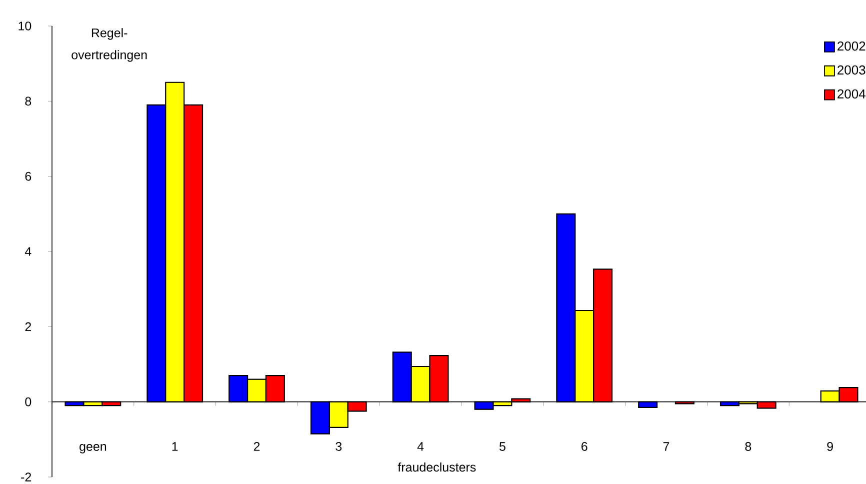 This screenshot has width=866, height=484. I want to click on y-tick-label: 0, so click(28, 401).